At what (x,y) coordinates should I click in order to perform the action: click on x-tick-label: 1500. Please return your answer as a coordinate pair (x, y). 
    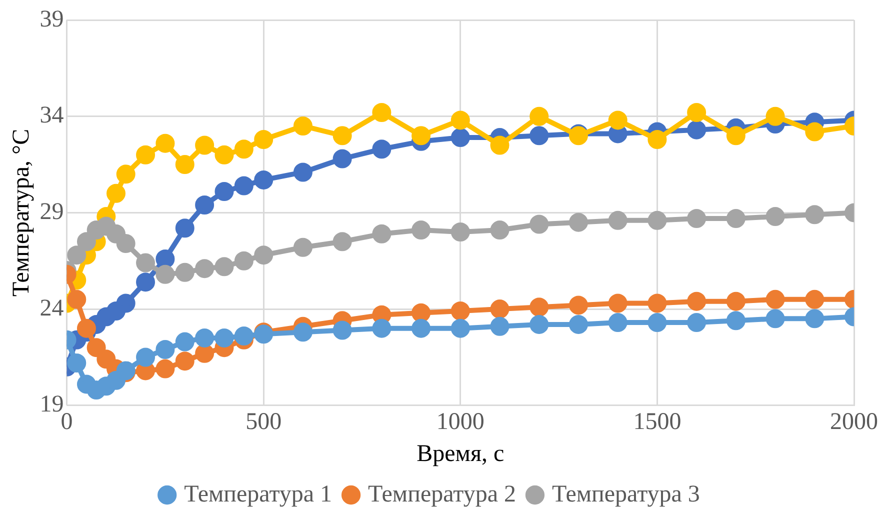
    Looking at the image, I should click on (657, 422).